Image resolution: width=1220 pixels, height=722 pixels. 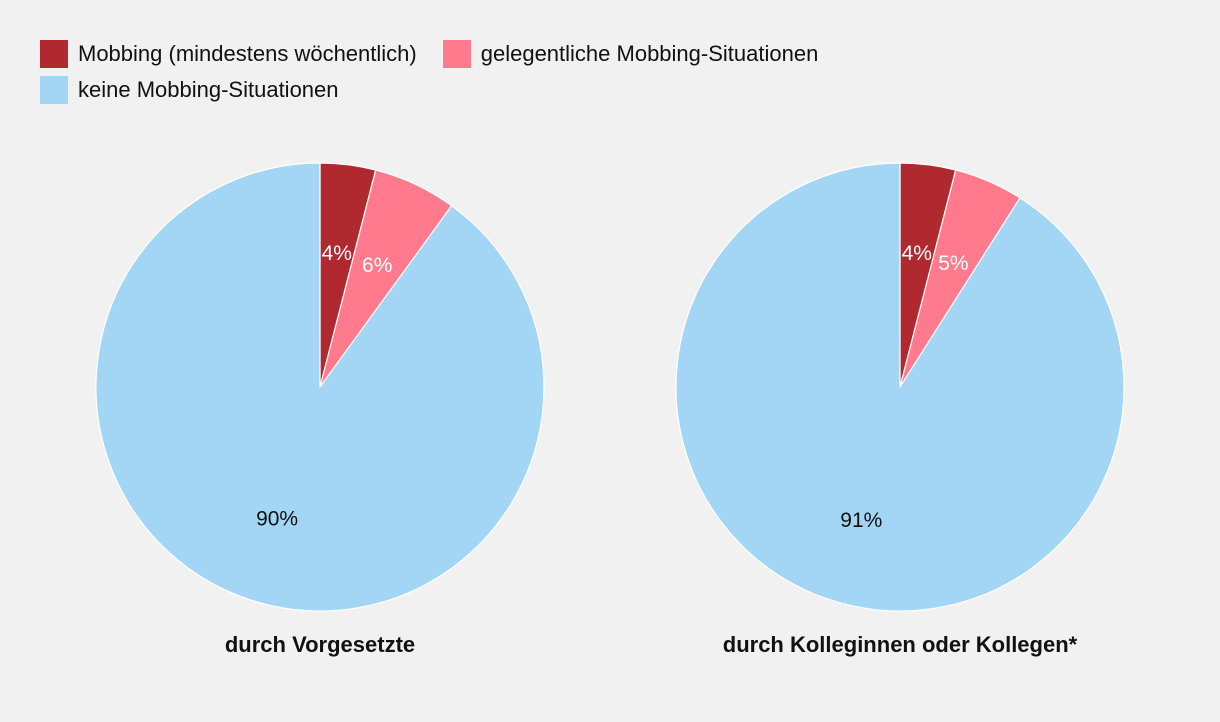 I want to click on pie-label-vorgesetzte-no-mobbing: 90%, so click(x=277, y=519).